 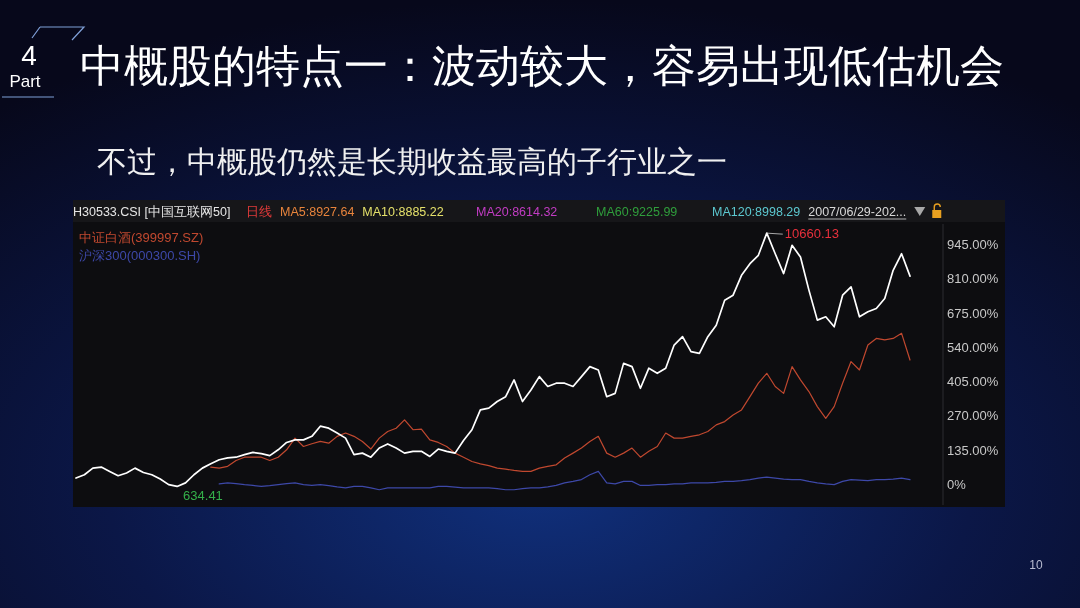 What do you see at coordinates (973, 347) in the screenshot?
I see `y-tick-label: 540.00%` at bounding box center [973, 347].